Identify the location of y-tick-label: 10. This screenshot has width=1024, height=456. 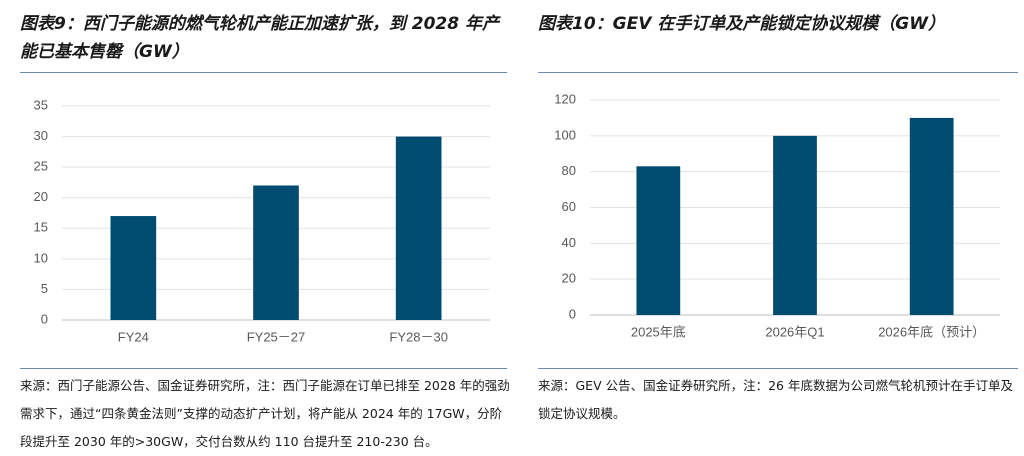
(41, 257).